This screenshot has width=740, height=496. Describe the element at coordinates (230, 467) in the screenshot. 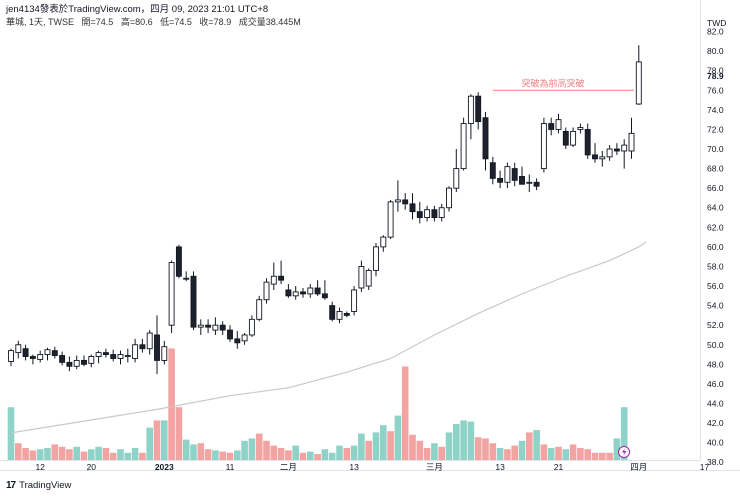

I see `x-tick-label: 11` at that location.